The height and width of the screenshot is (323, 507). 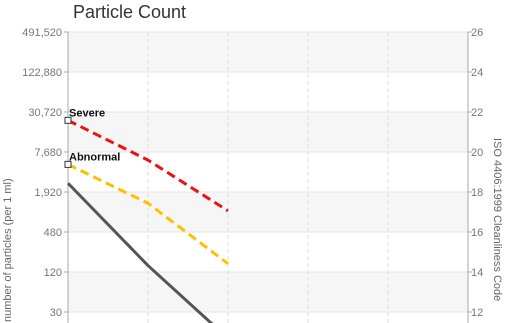 I want to click on annotations: Severe Abnormal, so click(x=92, y=137).